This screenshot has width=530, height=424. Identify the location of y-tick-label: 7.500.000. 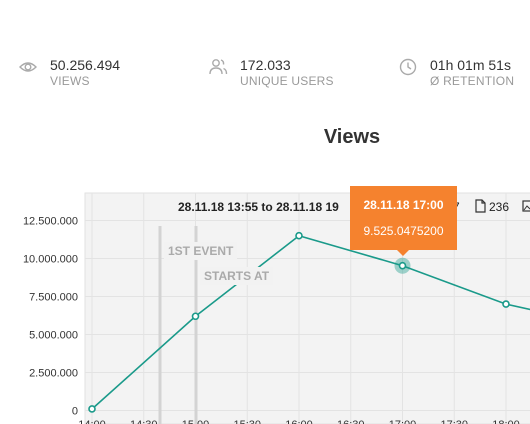
(53, 298).